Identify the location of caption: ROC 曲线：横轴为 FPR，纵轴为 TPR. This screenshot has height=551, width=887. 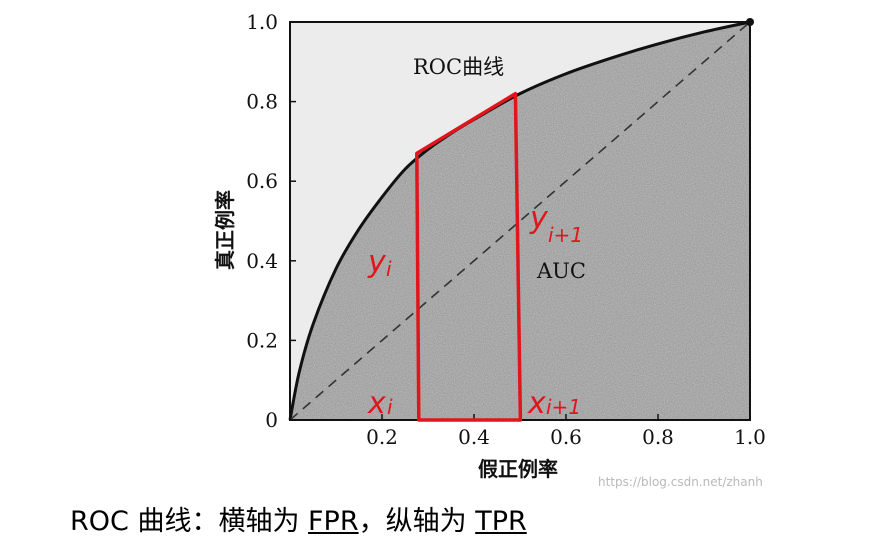
(298, 518).